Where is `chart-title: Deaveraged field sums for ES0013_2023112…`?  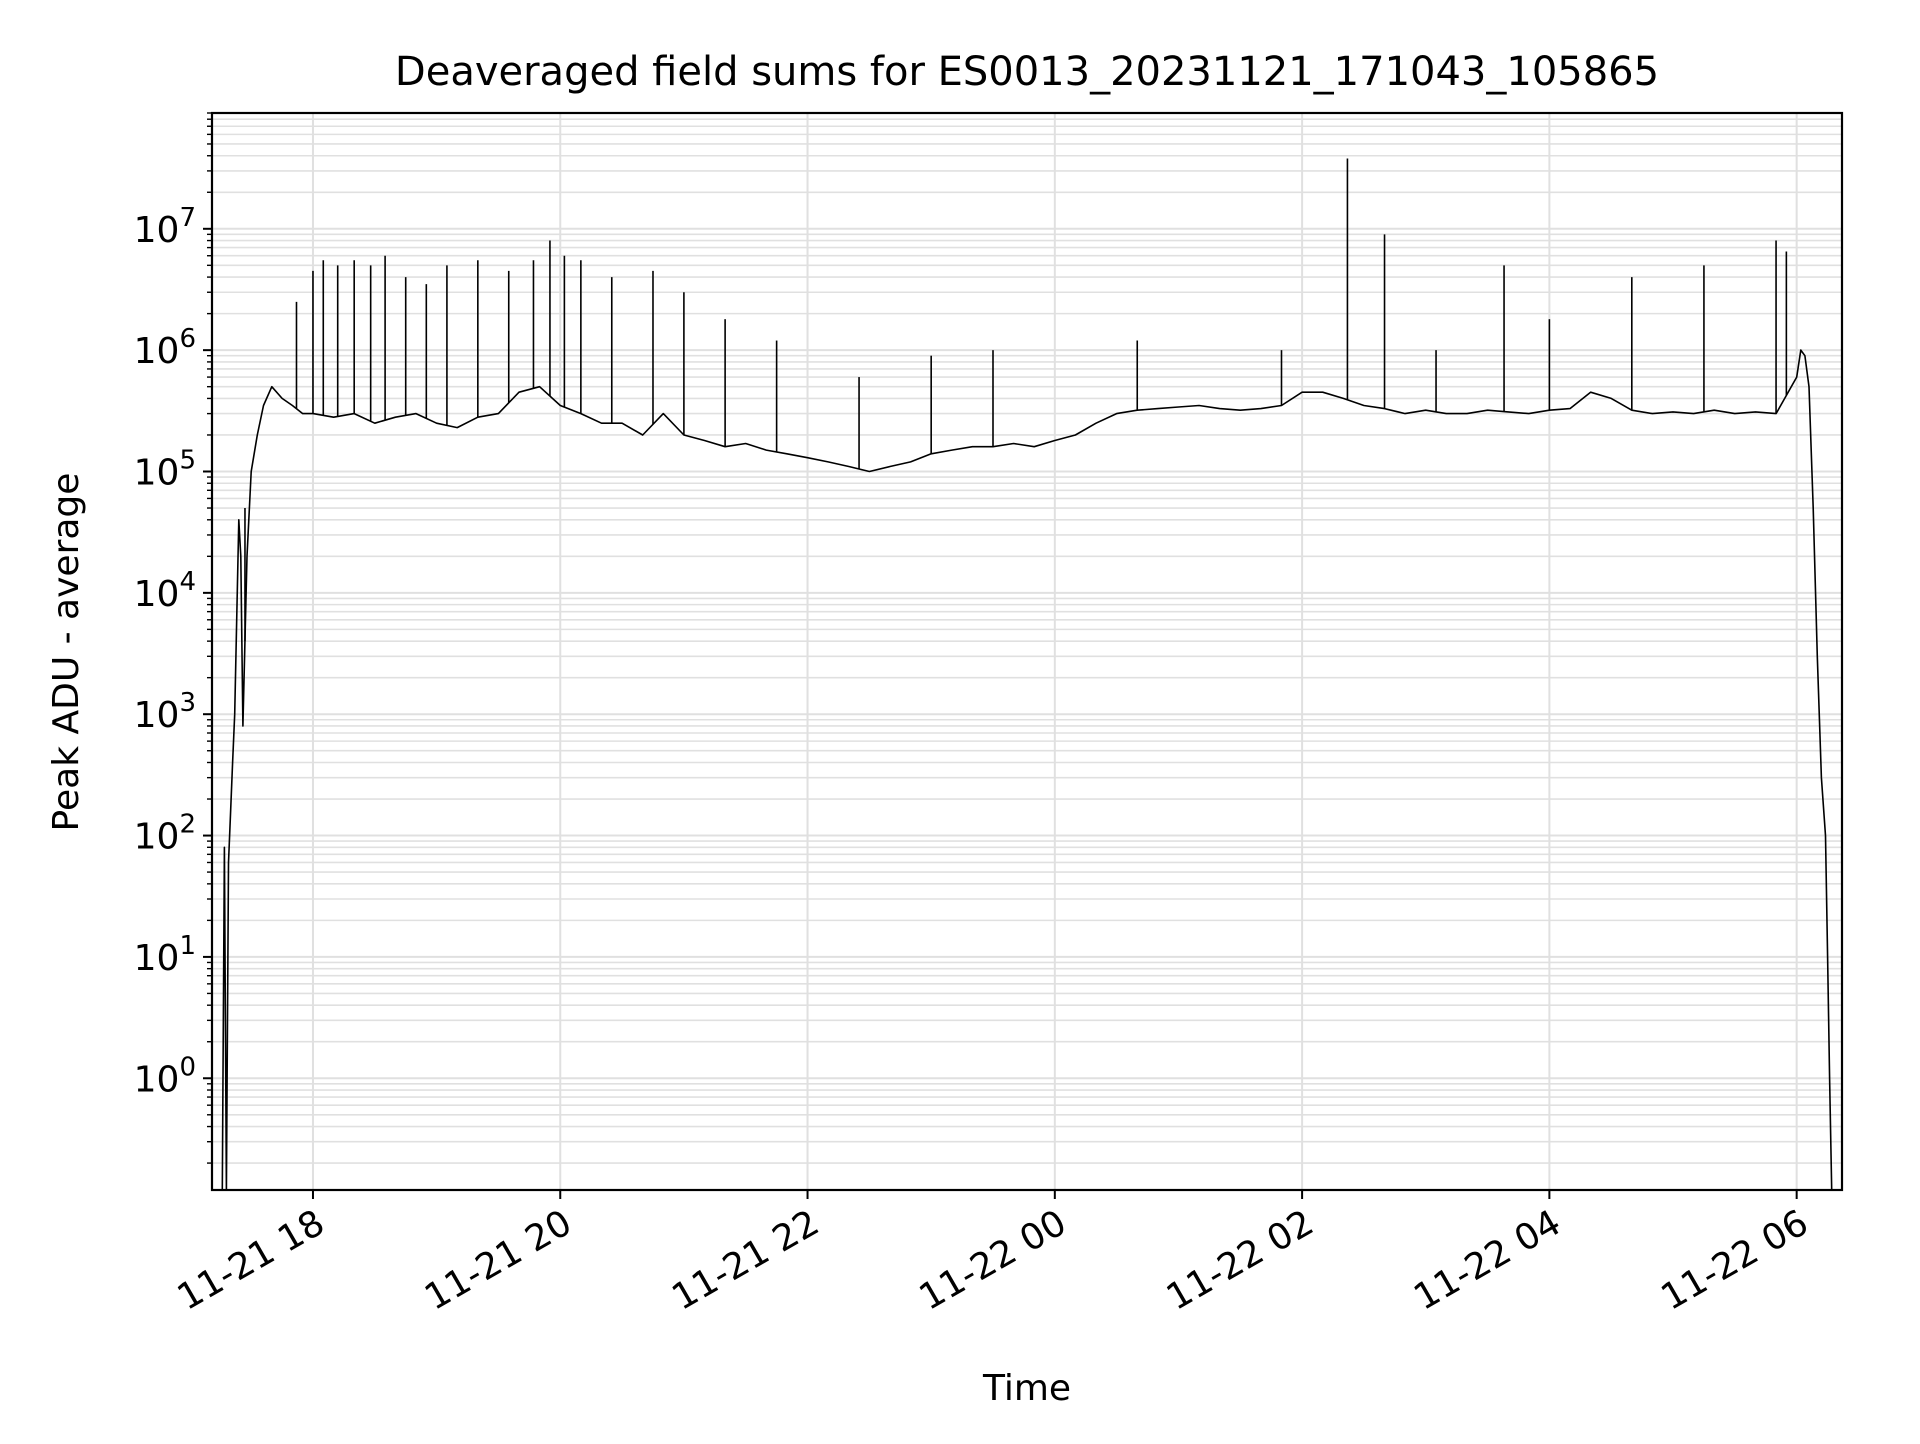
chart-title: Deaveraged field sums for ES0013_2023112… is located at coordinates (1027, 72).